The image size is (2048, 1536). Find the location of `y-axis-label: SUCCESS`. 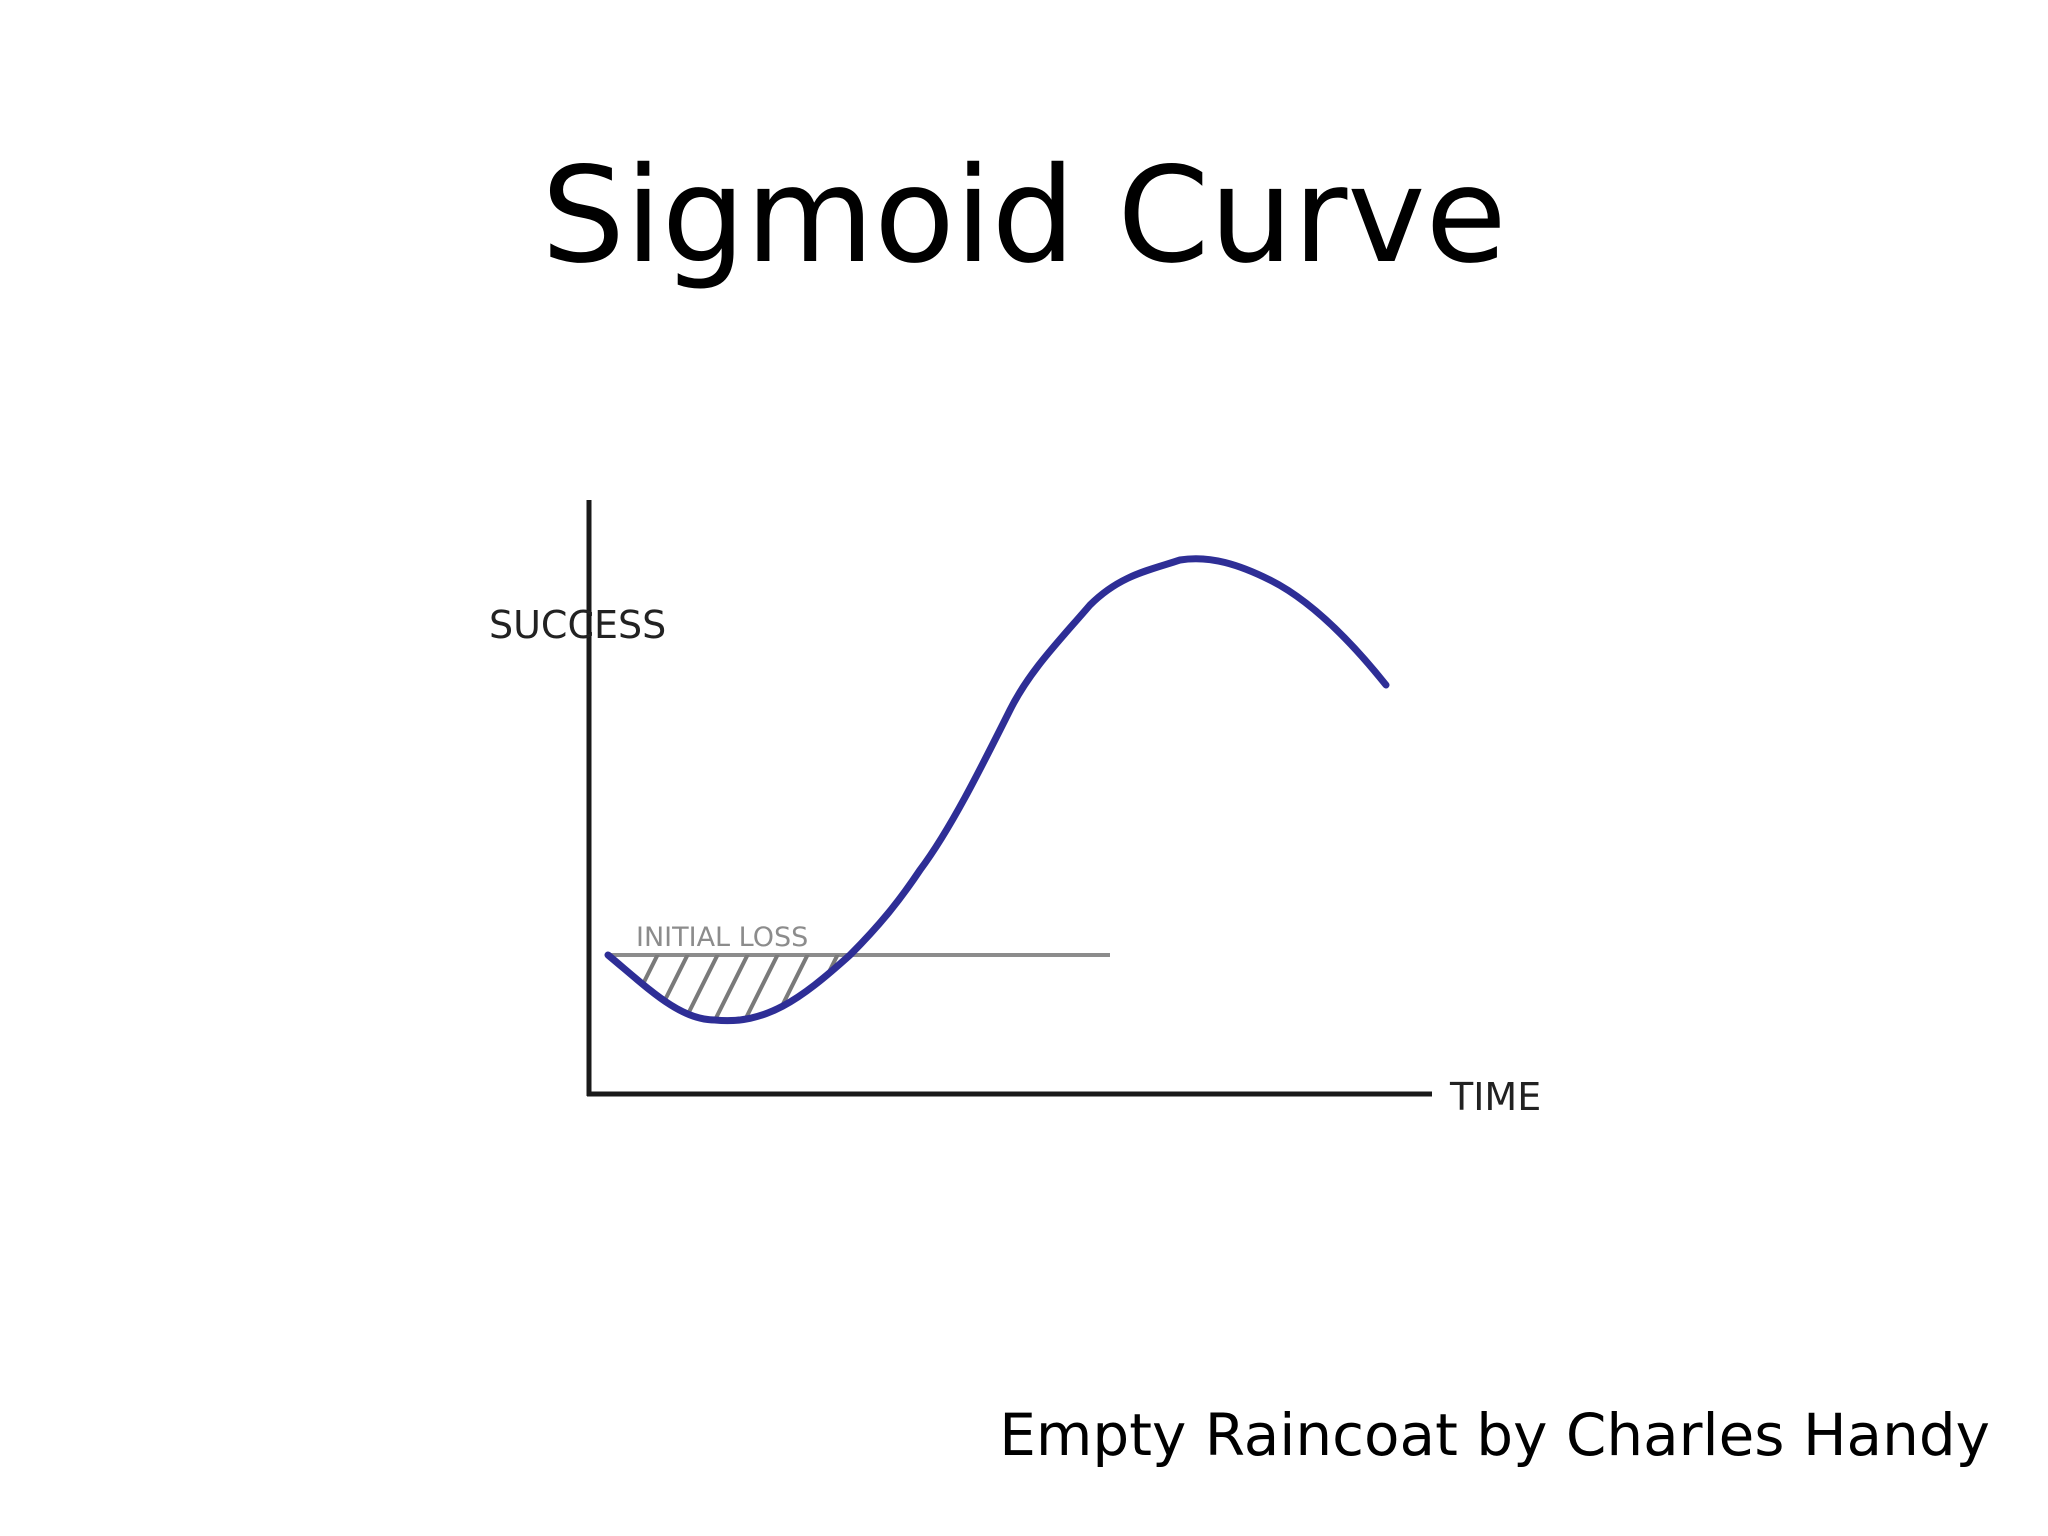

y-axis-label: SUCCESS is located at coordinates (577, 625).